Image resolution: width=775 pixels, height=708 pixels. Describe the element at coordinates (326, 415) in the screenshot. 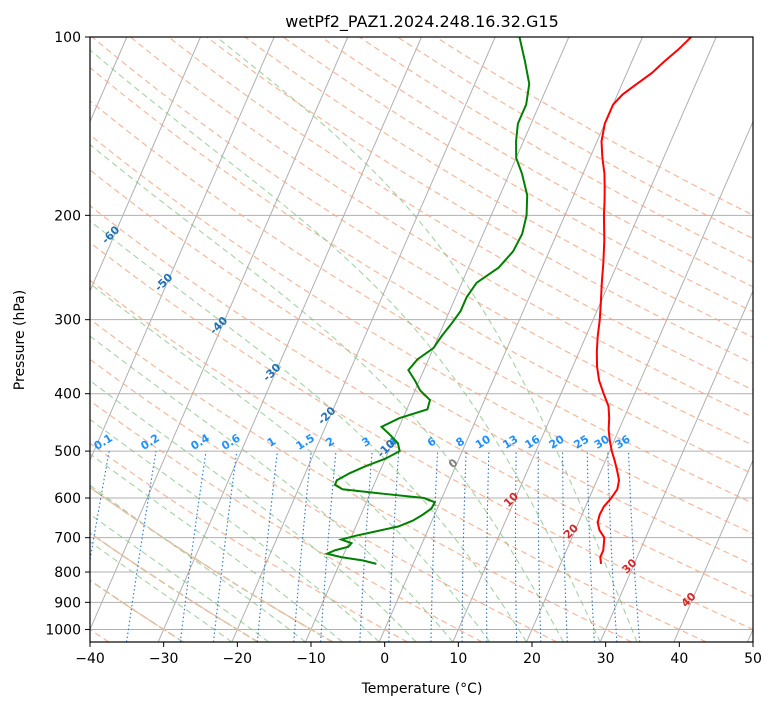

I see `isotherm-label: -20` at that location.